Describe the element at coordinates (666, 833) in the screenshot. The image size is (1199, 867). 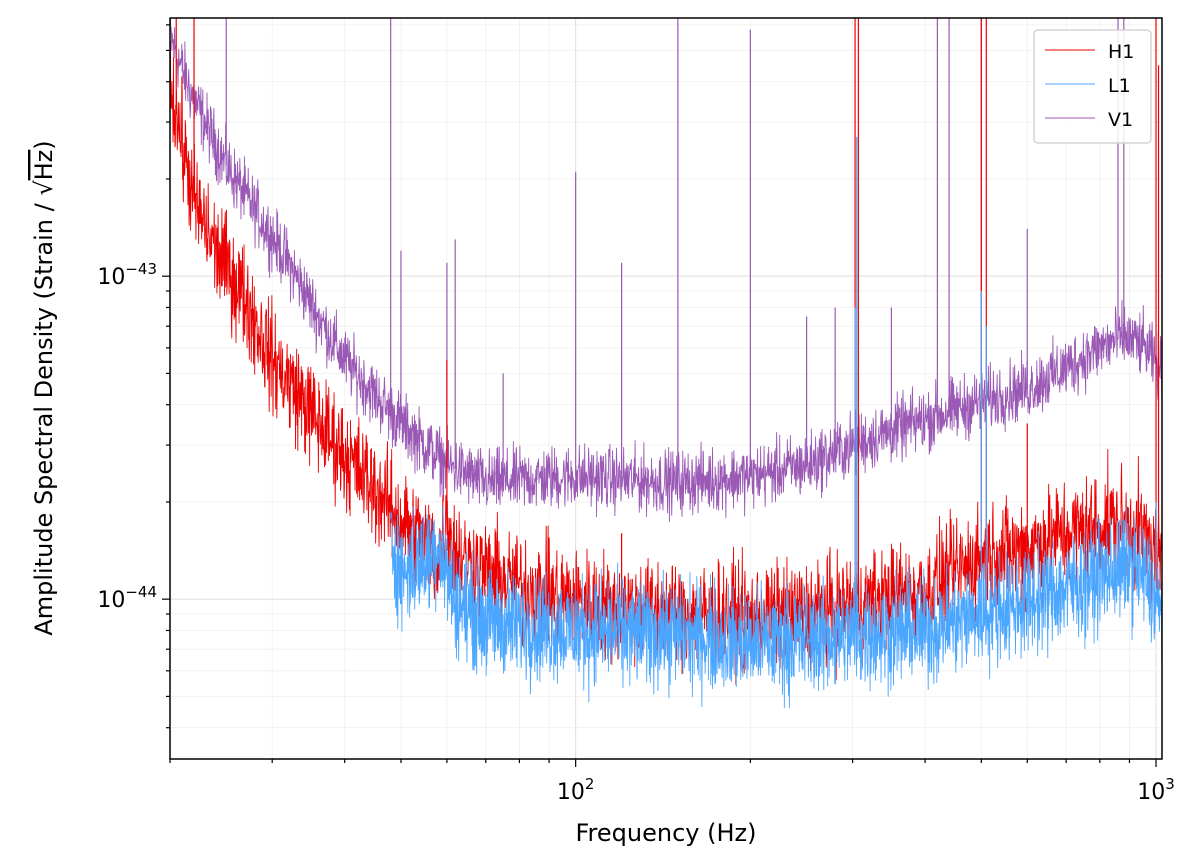
I see `x-axis-label: Frequency (Hz)` at that location.